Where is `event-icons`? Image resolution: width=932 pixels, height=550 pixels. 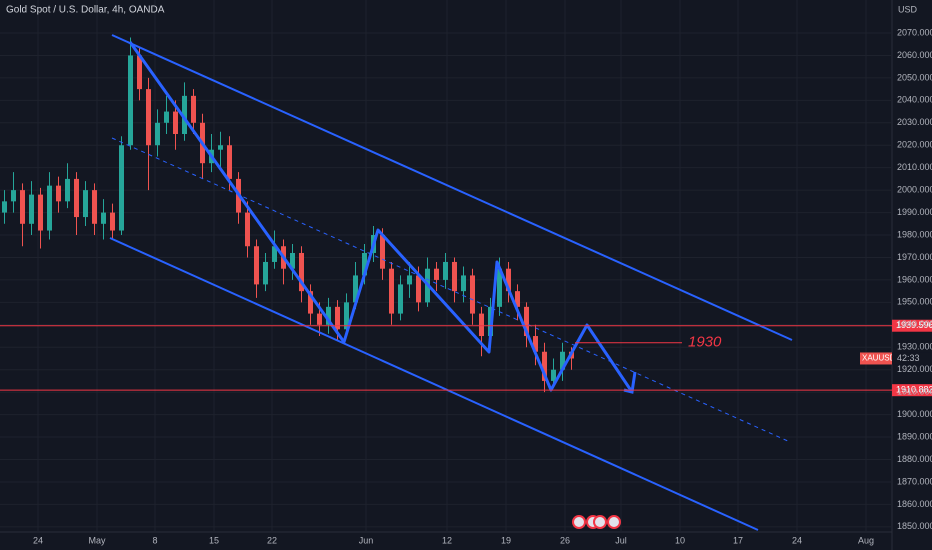 event-icons is located at coordinates (596, 522).